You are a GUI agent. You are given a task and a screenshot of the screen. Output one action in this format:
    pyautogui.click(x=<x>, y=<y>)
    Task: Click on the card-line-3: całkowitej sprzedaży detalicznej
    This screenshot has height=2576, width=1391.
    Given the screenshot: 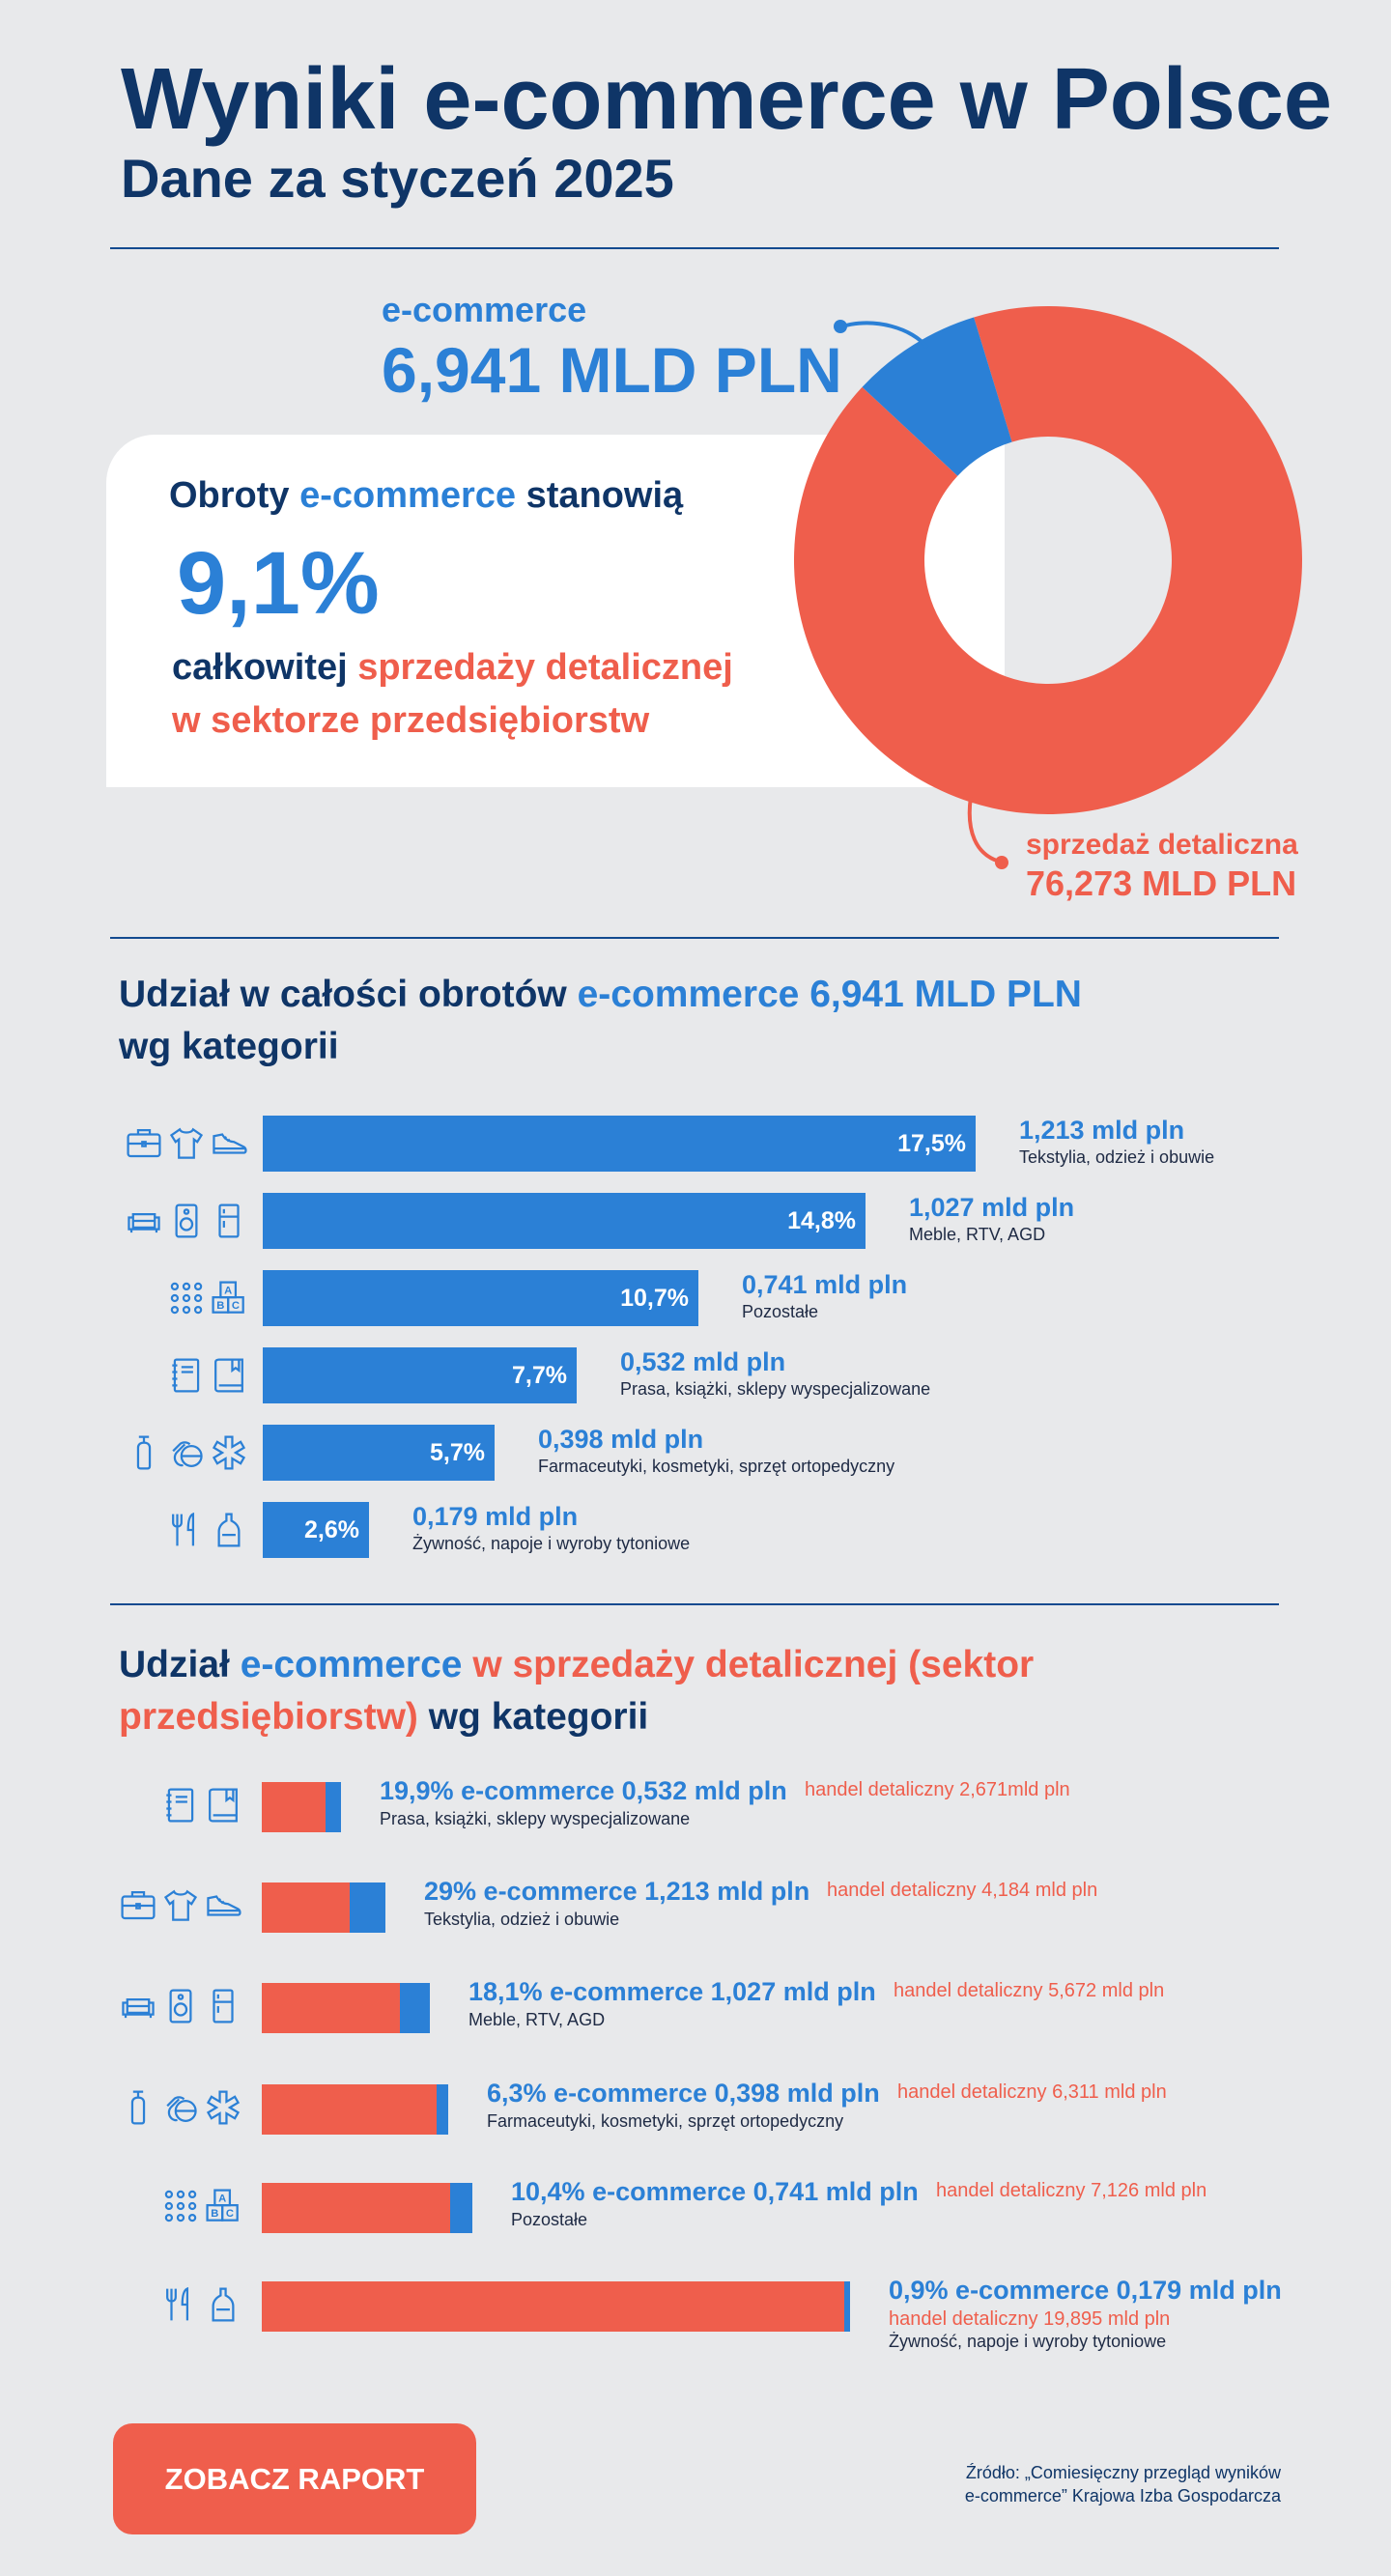 What is the action you would take?
    pyautogui.click(x=452, y=668)
    